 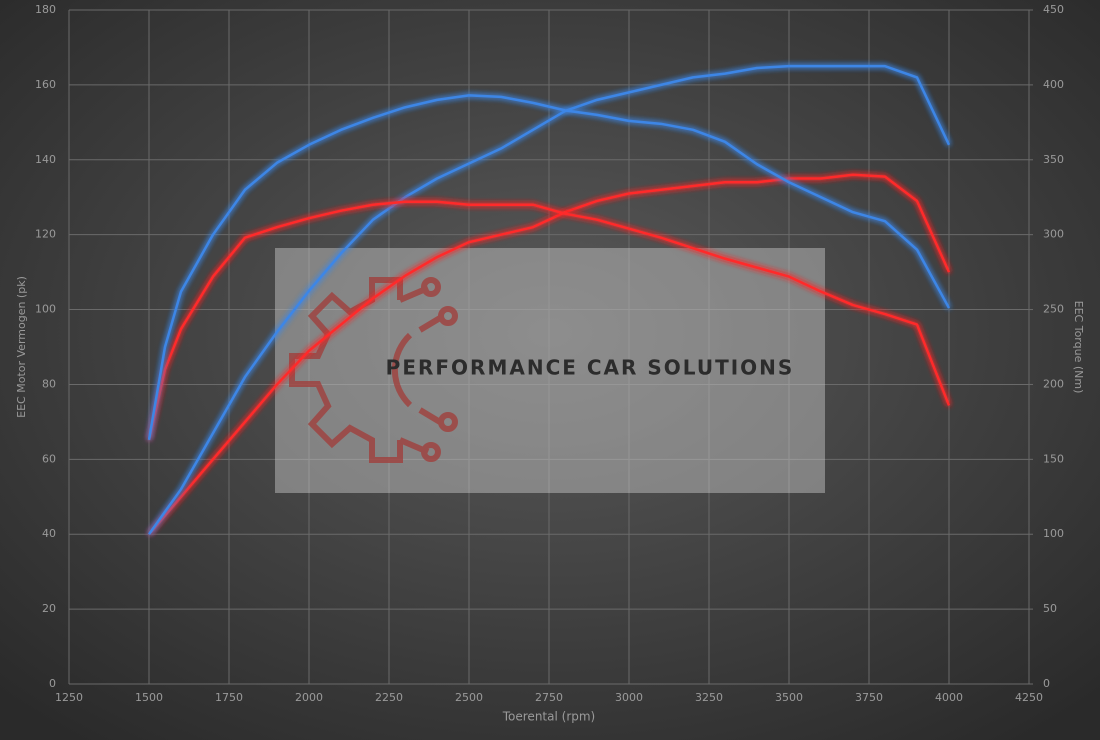 What do you see at coordinates (69, 697) in the screenshot?
I see `x-tick-label: 1250` at bounding box center [69, 697].